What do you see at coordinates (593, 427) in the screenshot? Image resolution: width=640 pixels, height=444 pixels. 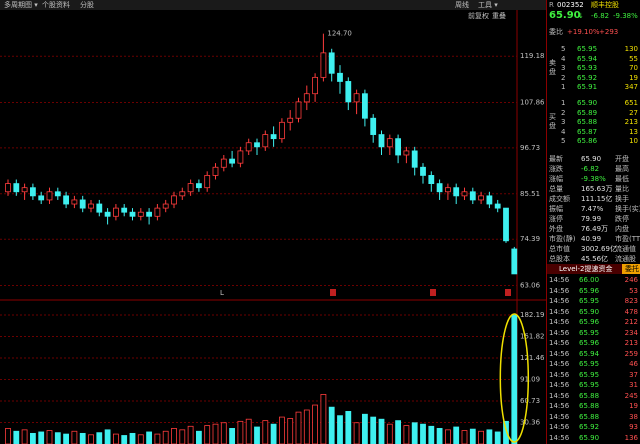 I see `tick-row: 14:56 65.92 93` at bounding box center [593, 427].